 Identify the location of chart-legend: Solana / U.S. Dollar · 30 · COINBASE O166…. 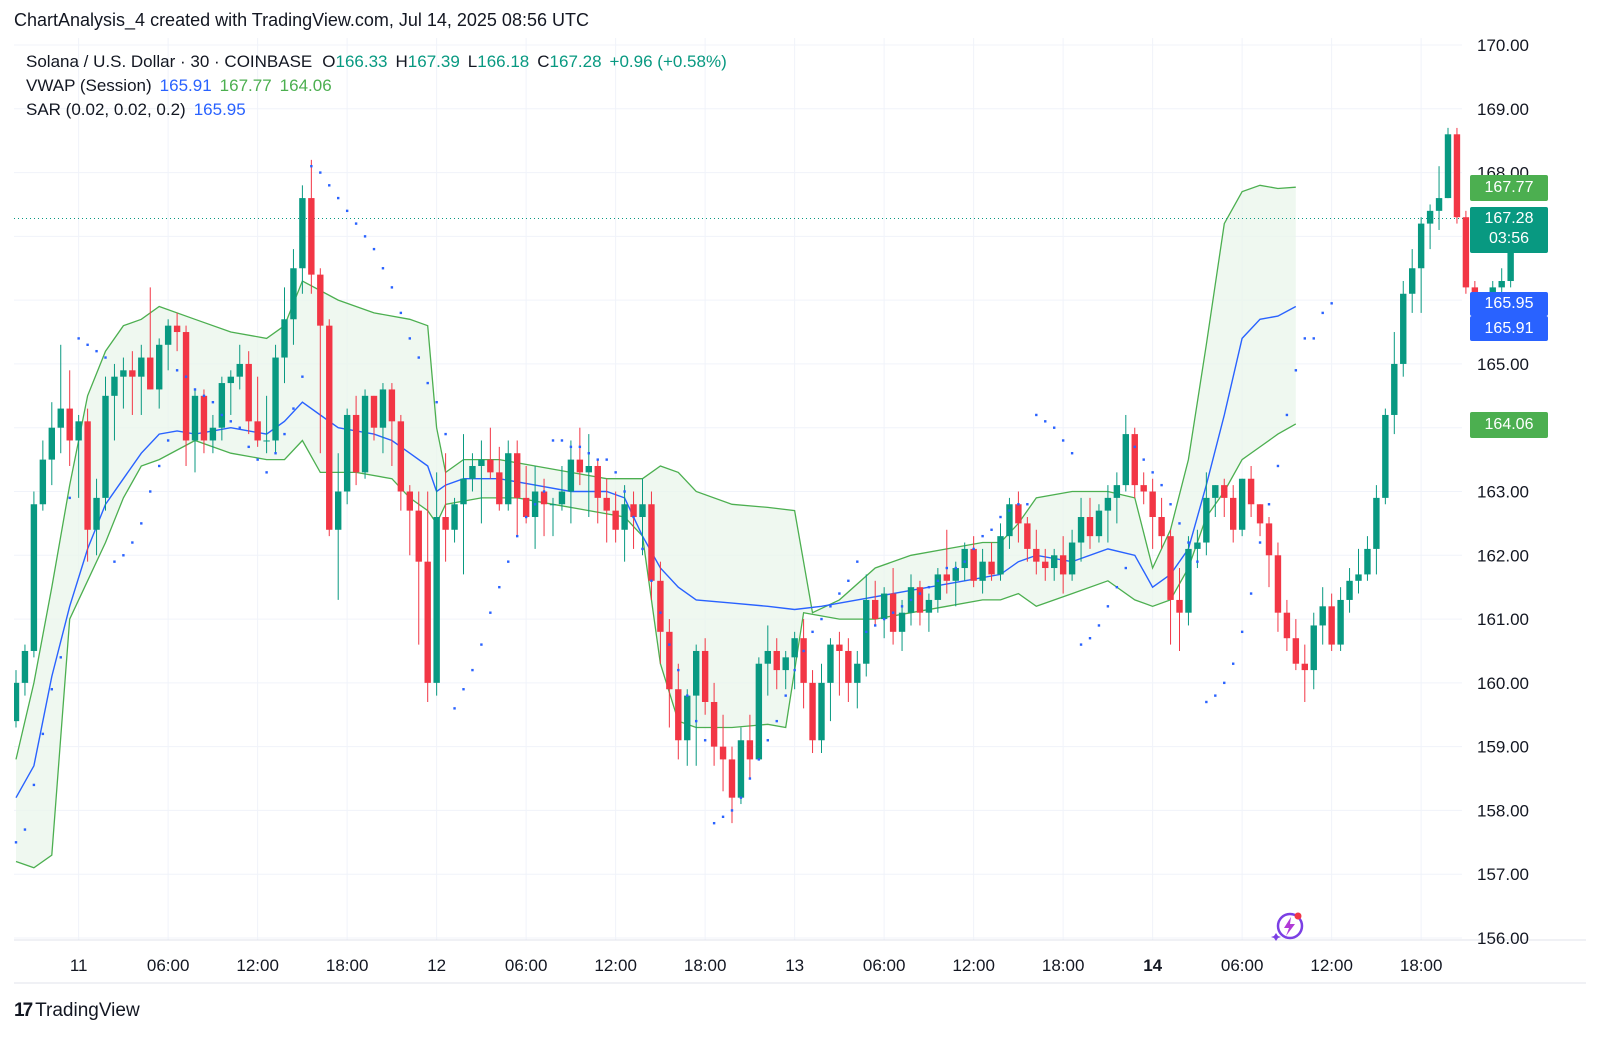
(380, 86).